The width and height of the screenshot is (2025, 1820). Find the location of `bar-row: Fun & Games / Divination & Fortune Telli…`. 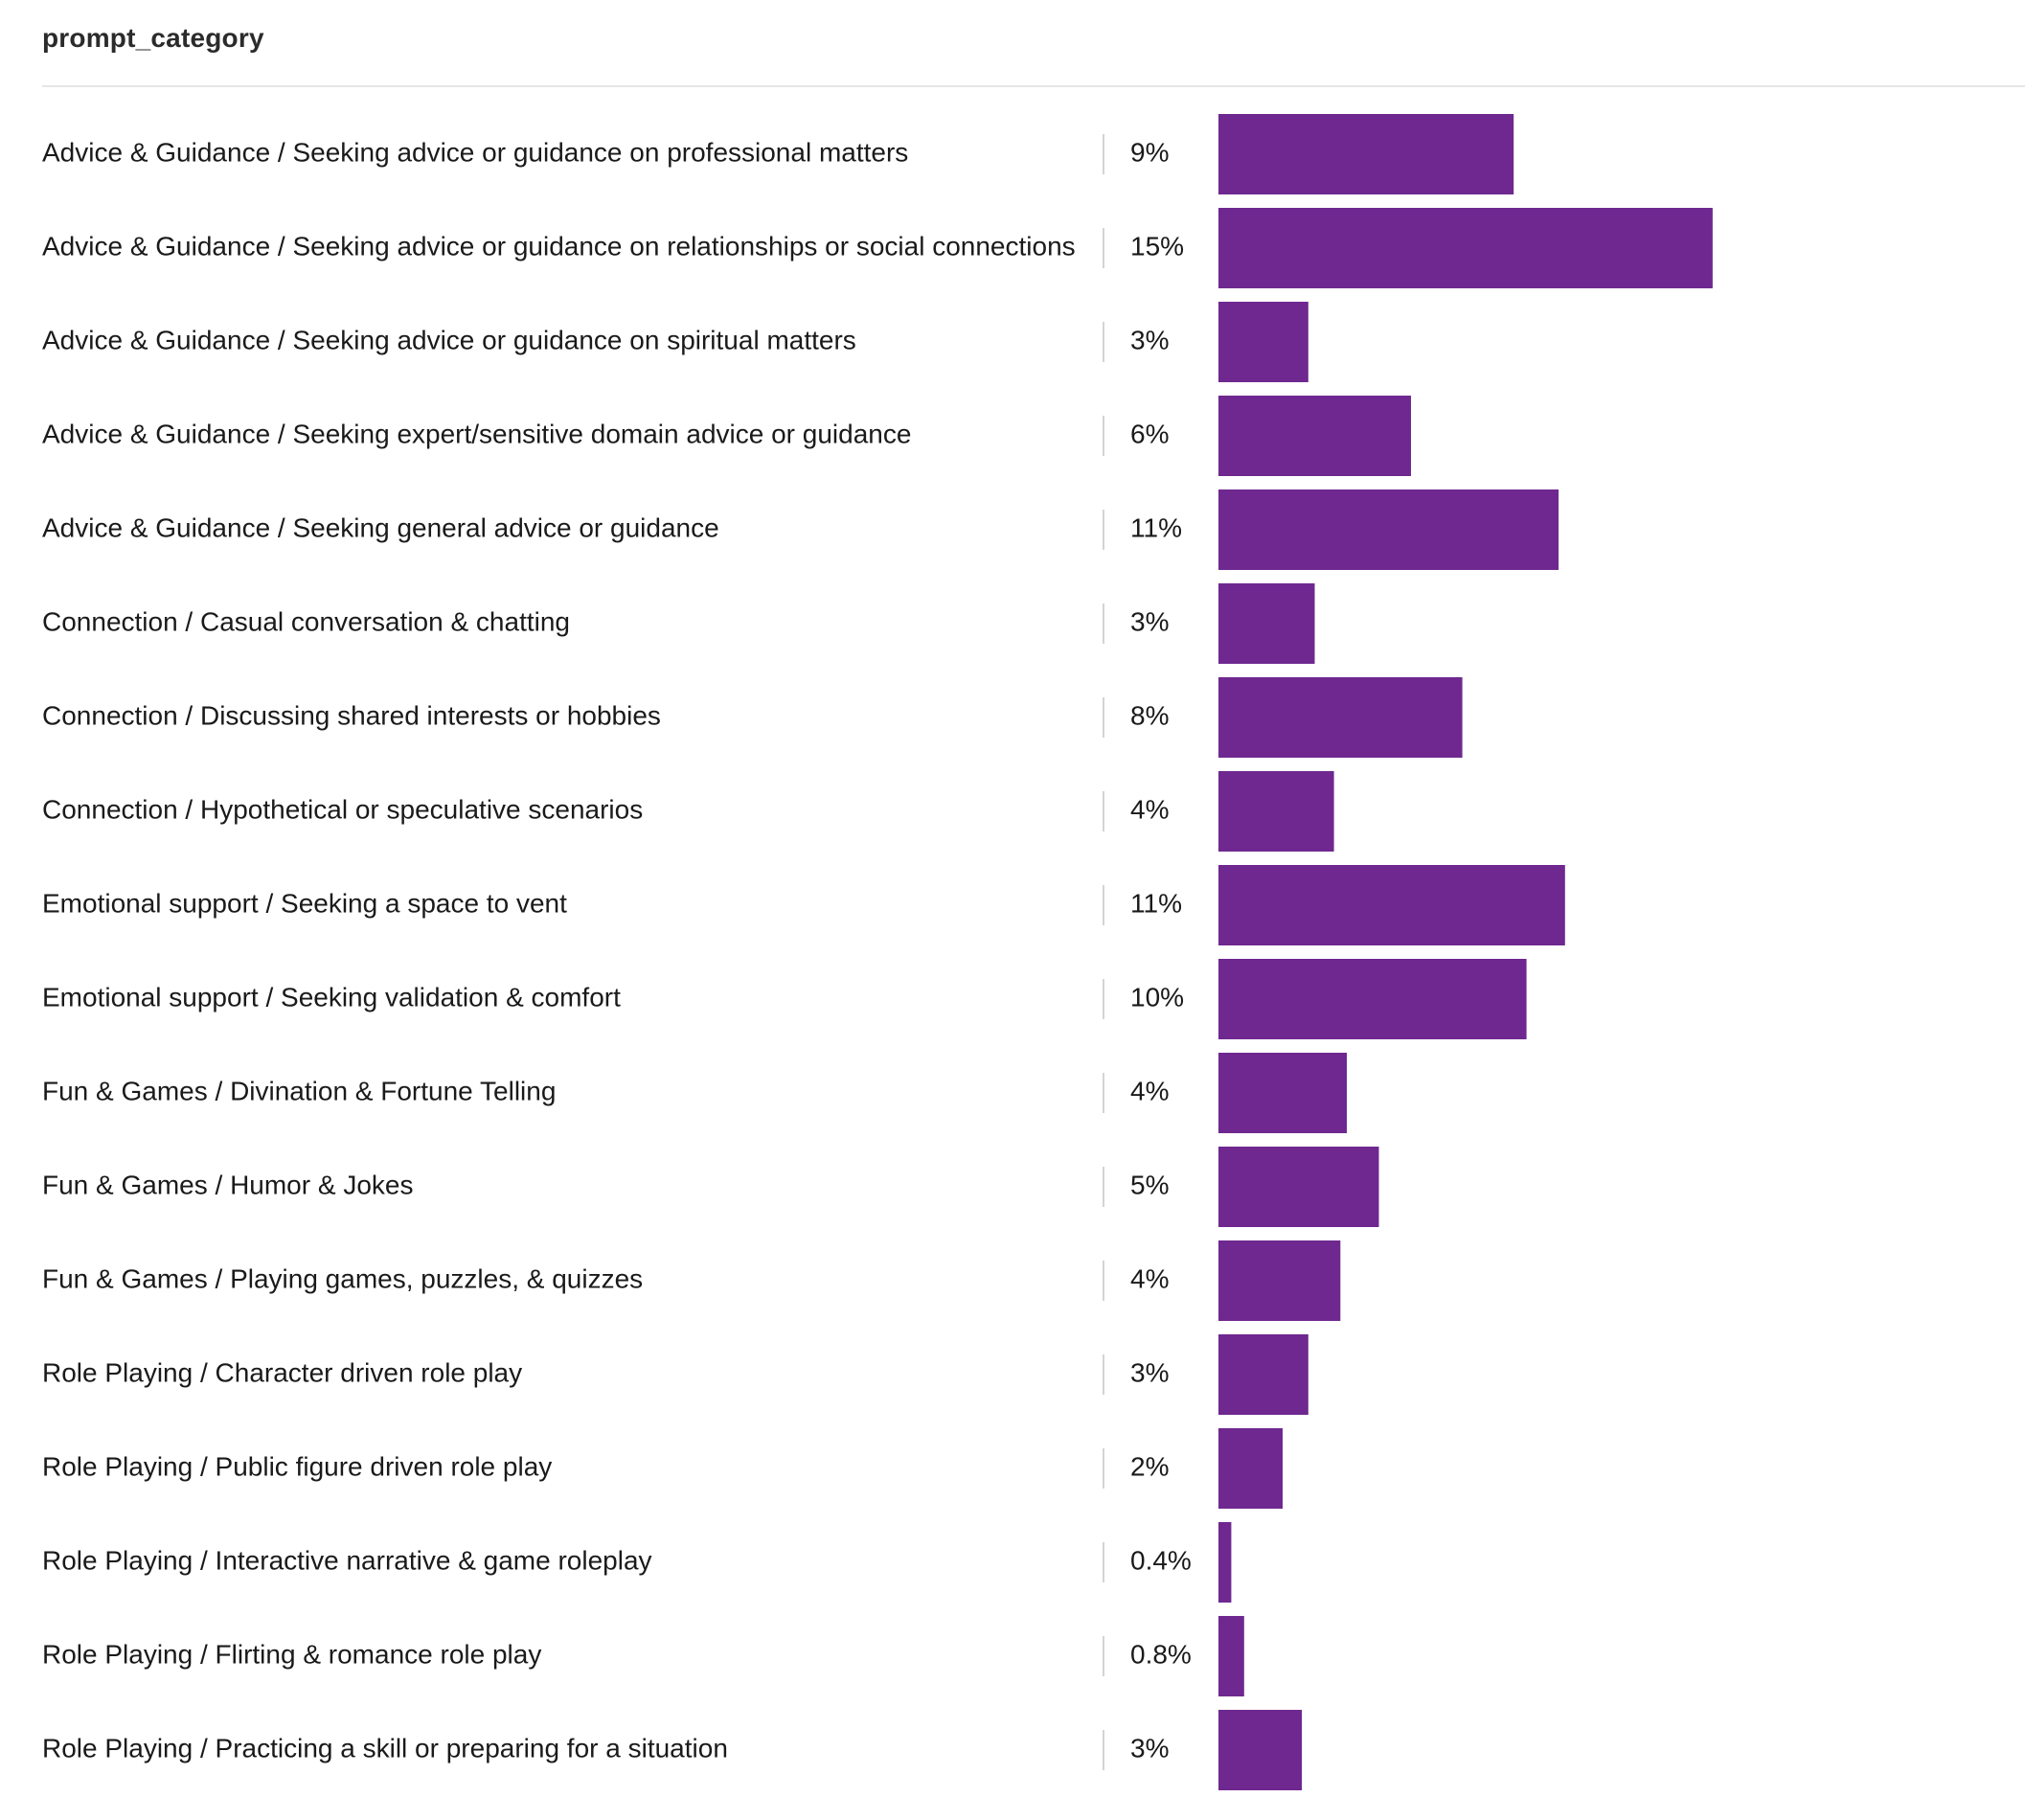

bar-row: Fun & Games / Divination & Fortune Telli… is located at coordinates (694, 1093).